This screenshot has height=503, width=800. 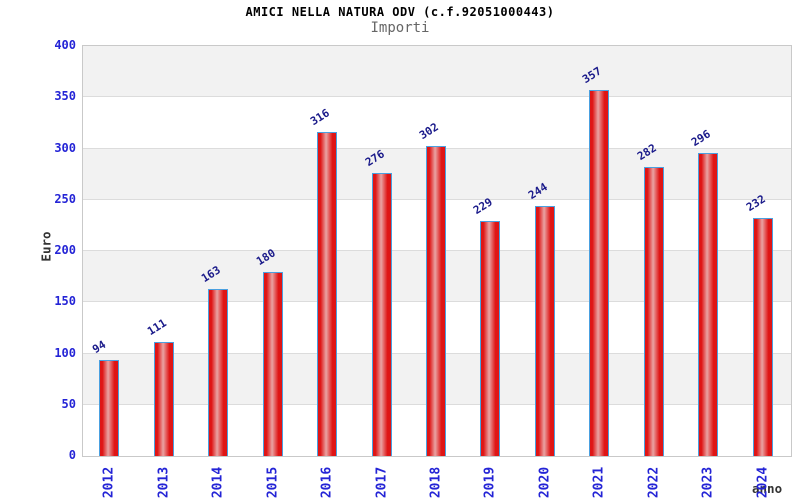 What do you see at coordinates (327, 482) in the screenshot?
I see `x-tick-label: 2016` at bounding box center [327, 482].